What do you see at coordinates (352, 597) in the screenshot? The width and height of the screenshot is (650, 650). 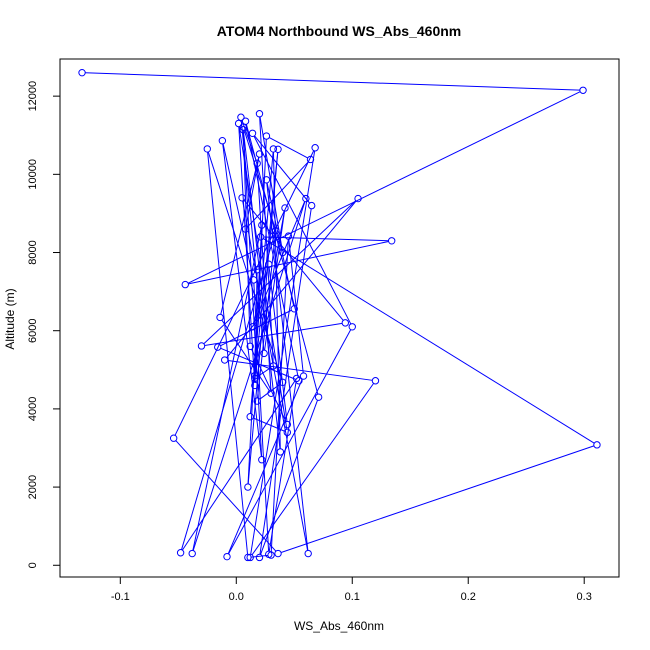 I see `x-tick-label: 0.1` at bounding box center [352, 597].